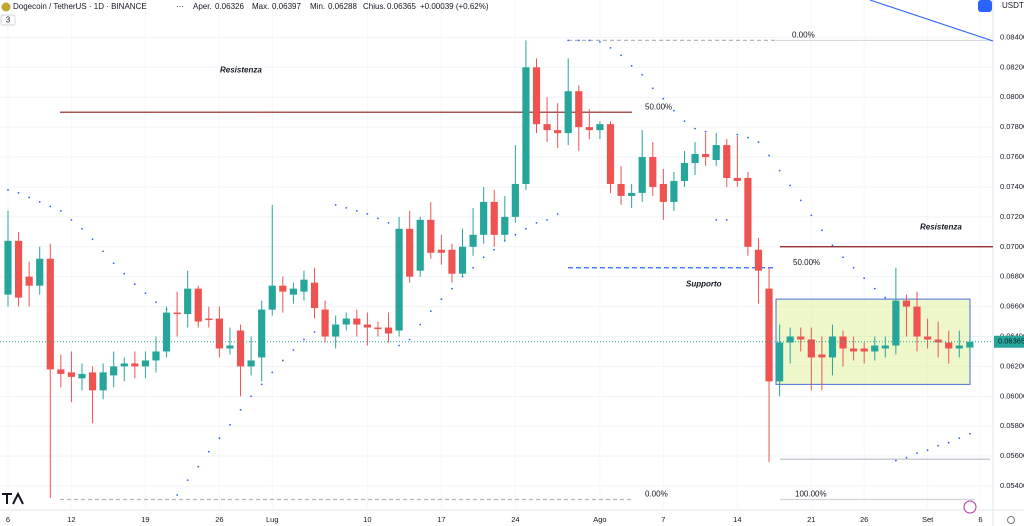 The width and height of the screenshot is (1024, 526). I want to click on eye-icon: ···, so click(180, 6).